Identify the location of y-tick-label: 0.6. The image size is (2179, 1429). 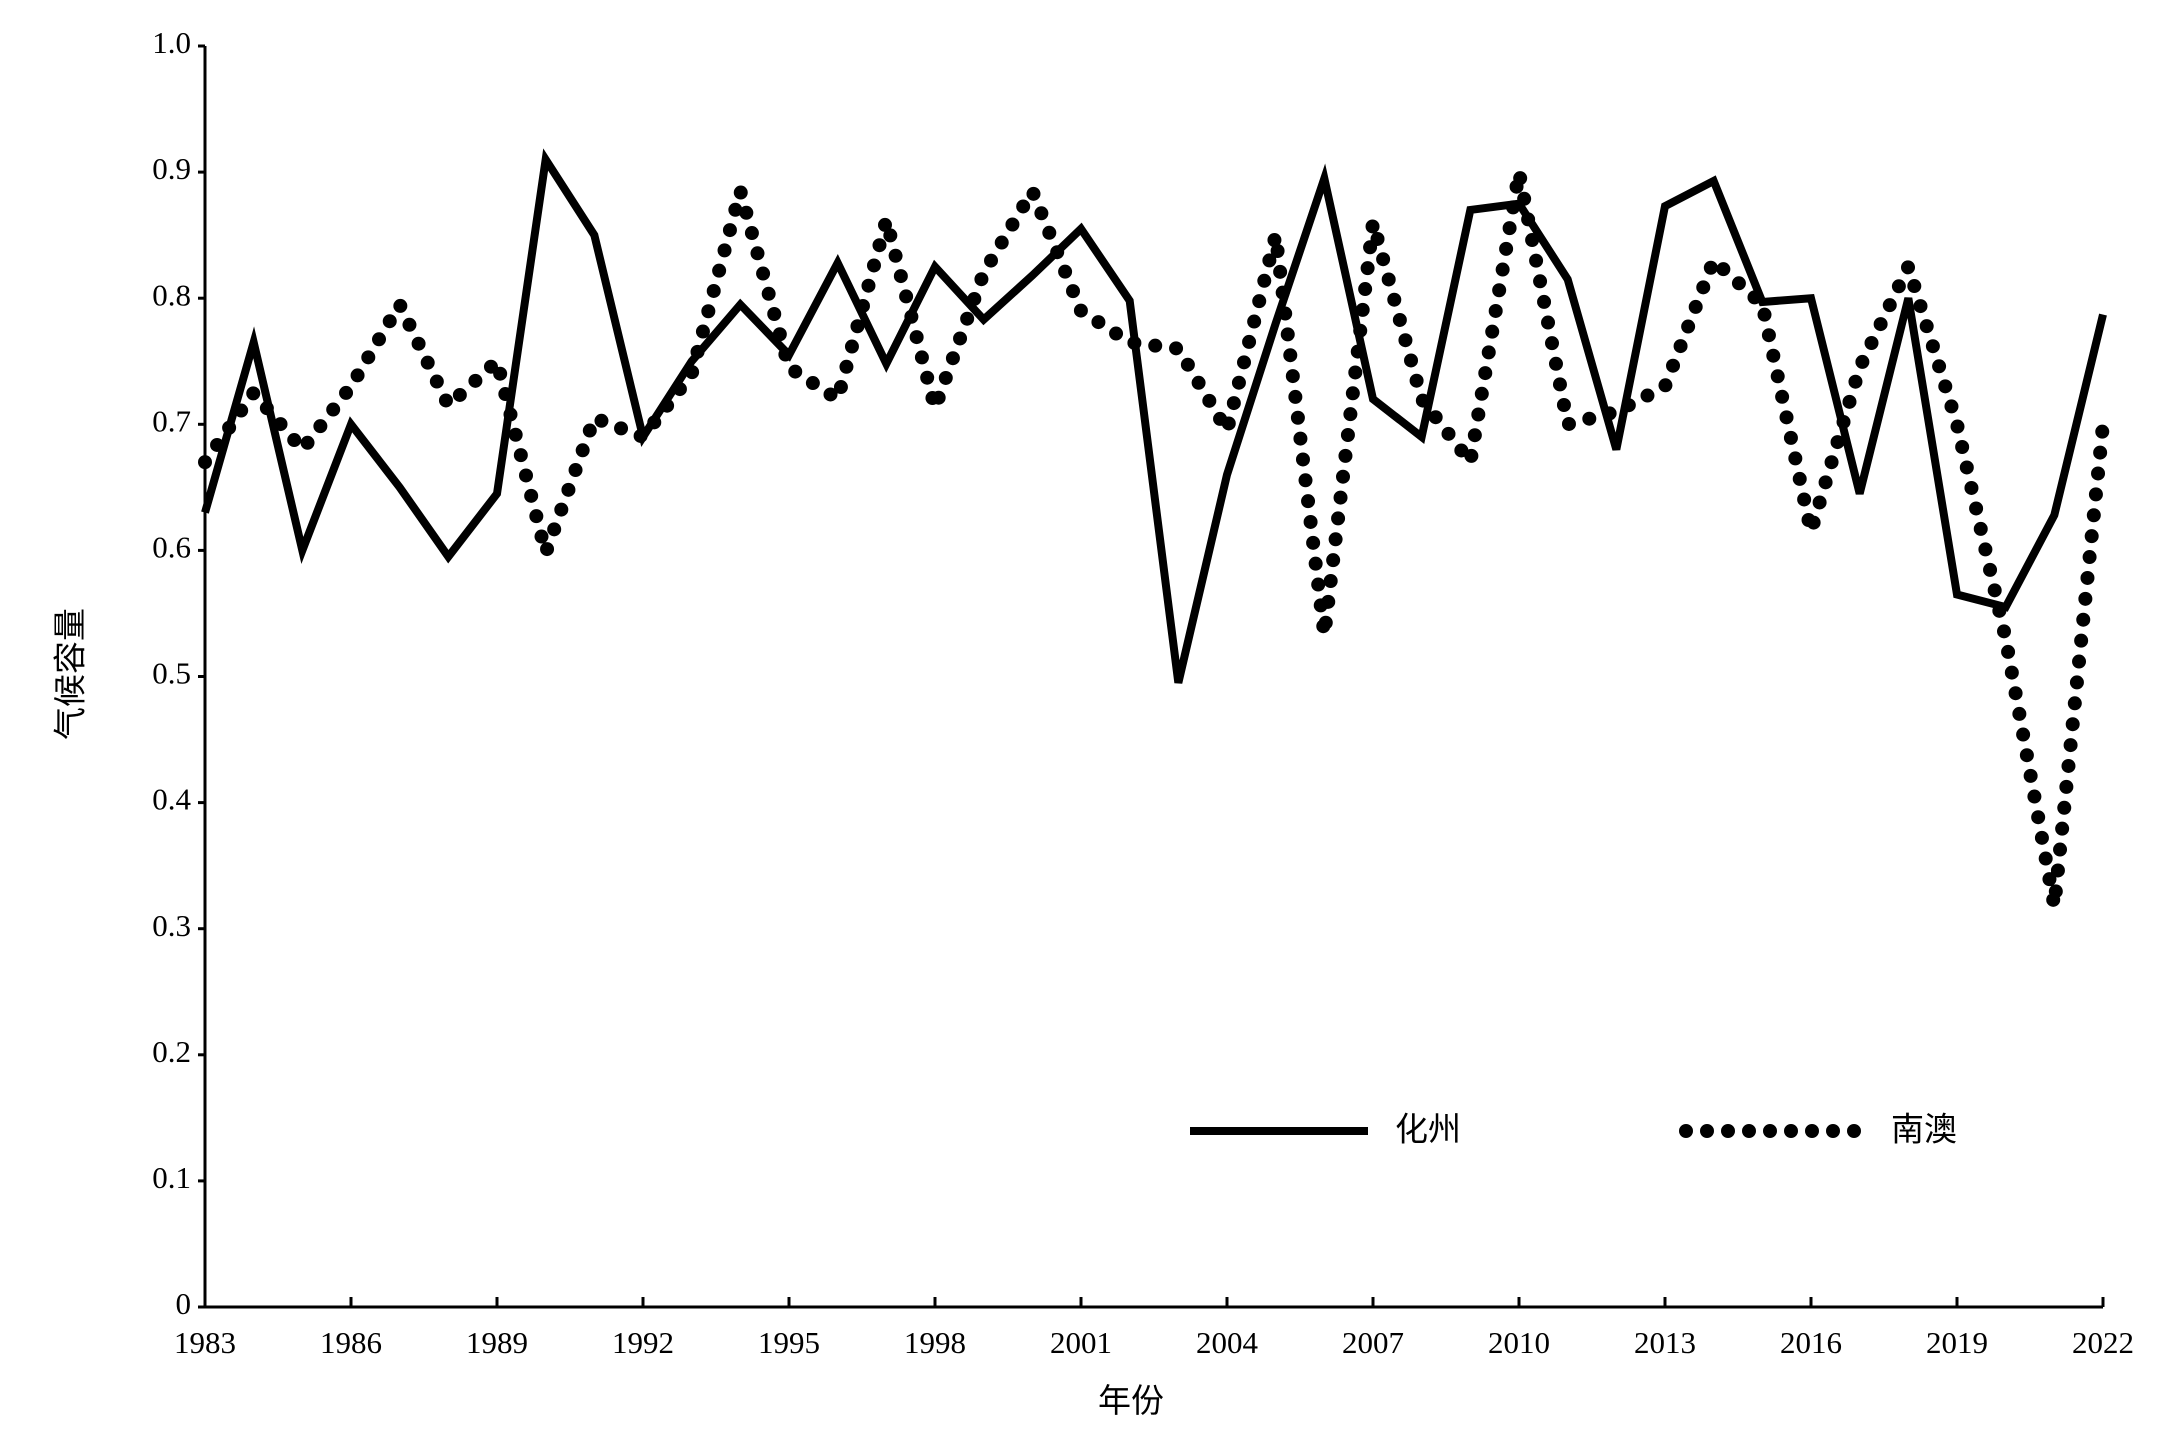
(171, 547).